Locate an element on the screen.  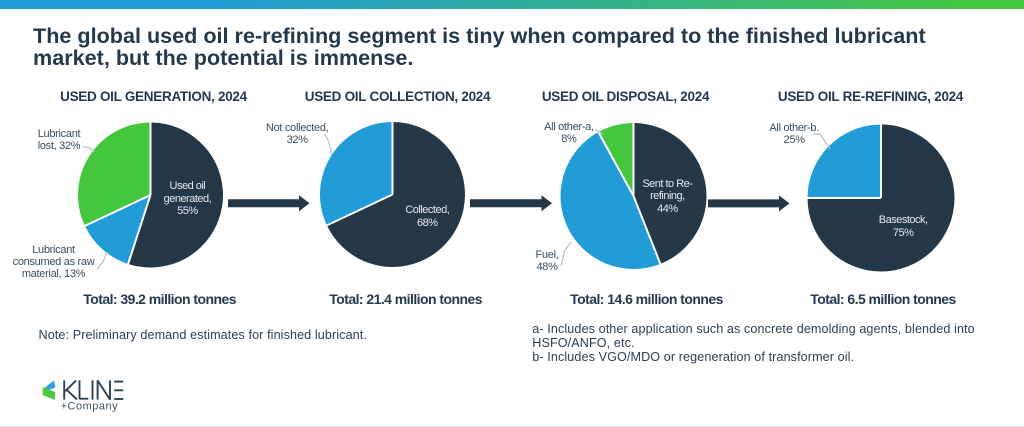
svg-text: +Company is located at coordinates (90, 407).